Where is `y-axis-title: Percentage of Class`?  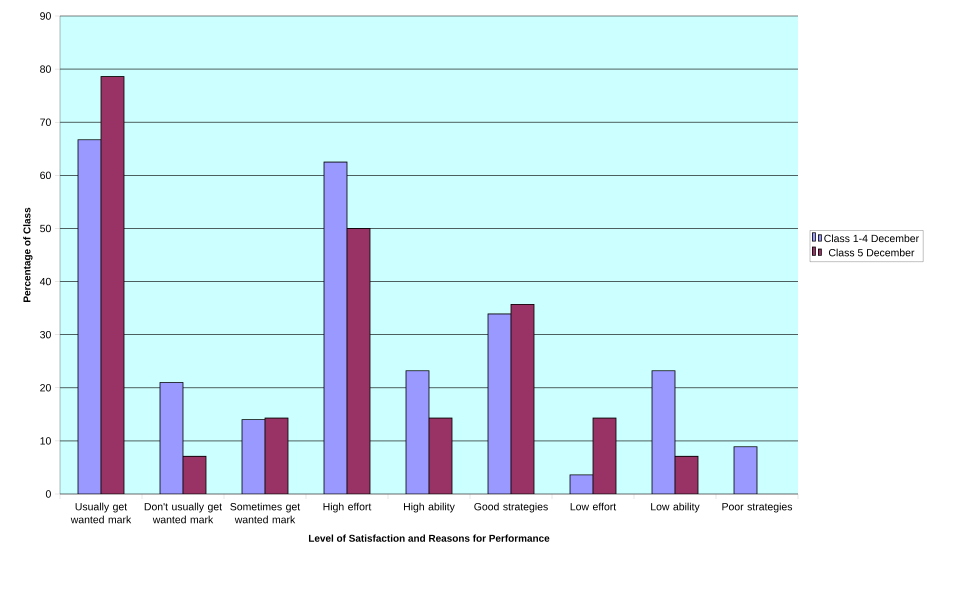
y-axis-title: Percentage of Class is located at coordinates (28, 255).